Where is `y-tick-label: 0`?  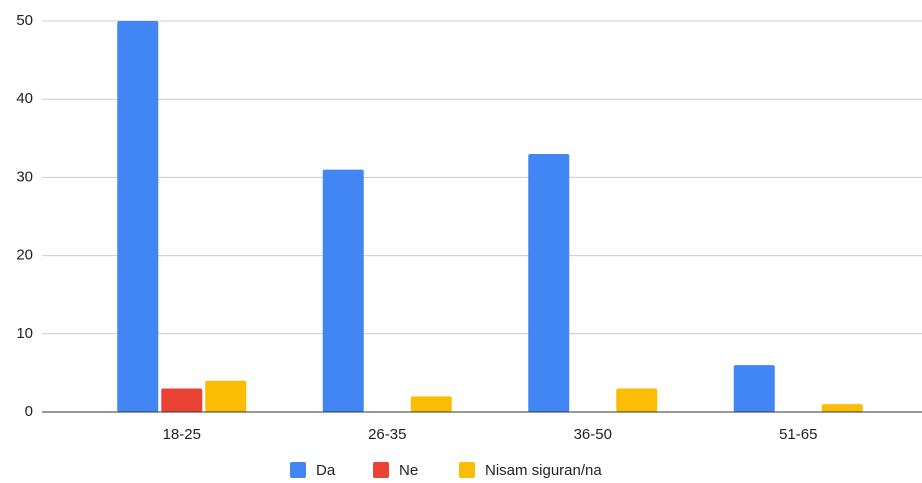
y-tick-label: 0 is located at coordinates (29, 411).